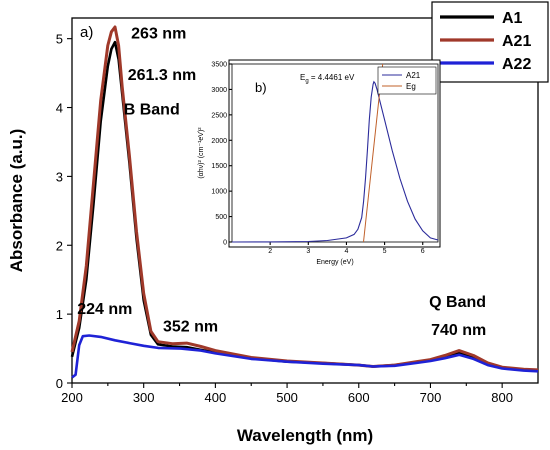 The height and width of the screenshot is (450, 550). What do you see at coordinates (104, 309) in the screenshot?
I see `annotation-label: 224 nm` at bounding box center [104, 309].